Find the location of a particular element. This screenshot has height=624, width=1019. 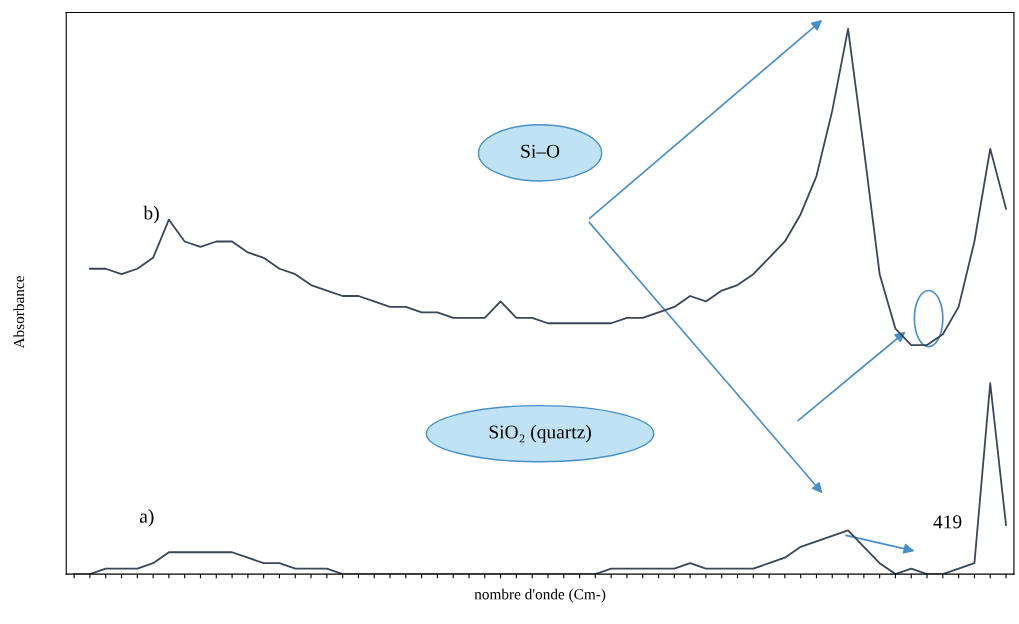

x-axis-title: nombre d'onde (Cm-) is located at coordinates (540, 595).